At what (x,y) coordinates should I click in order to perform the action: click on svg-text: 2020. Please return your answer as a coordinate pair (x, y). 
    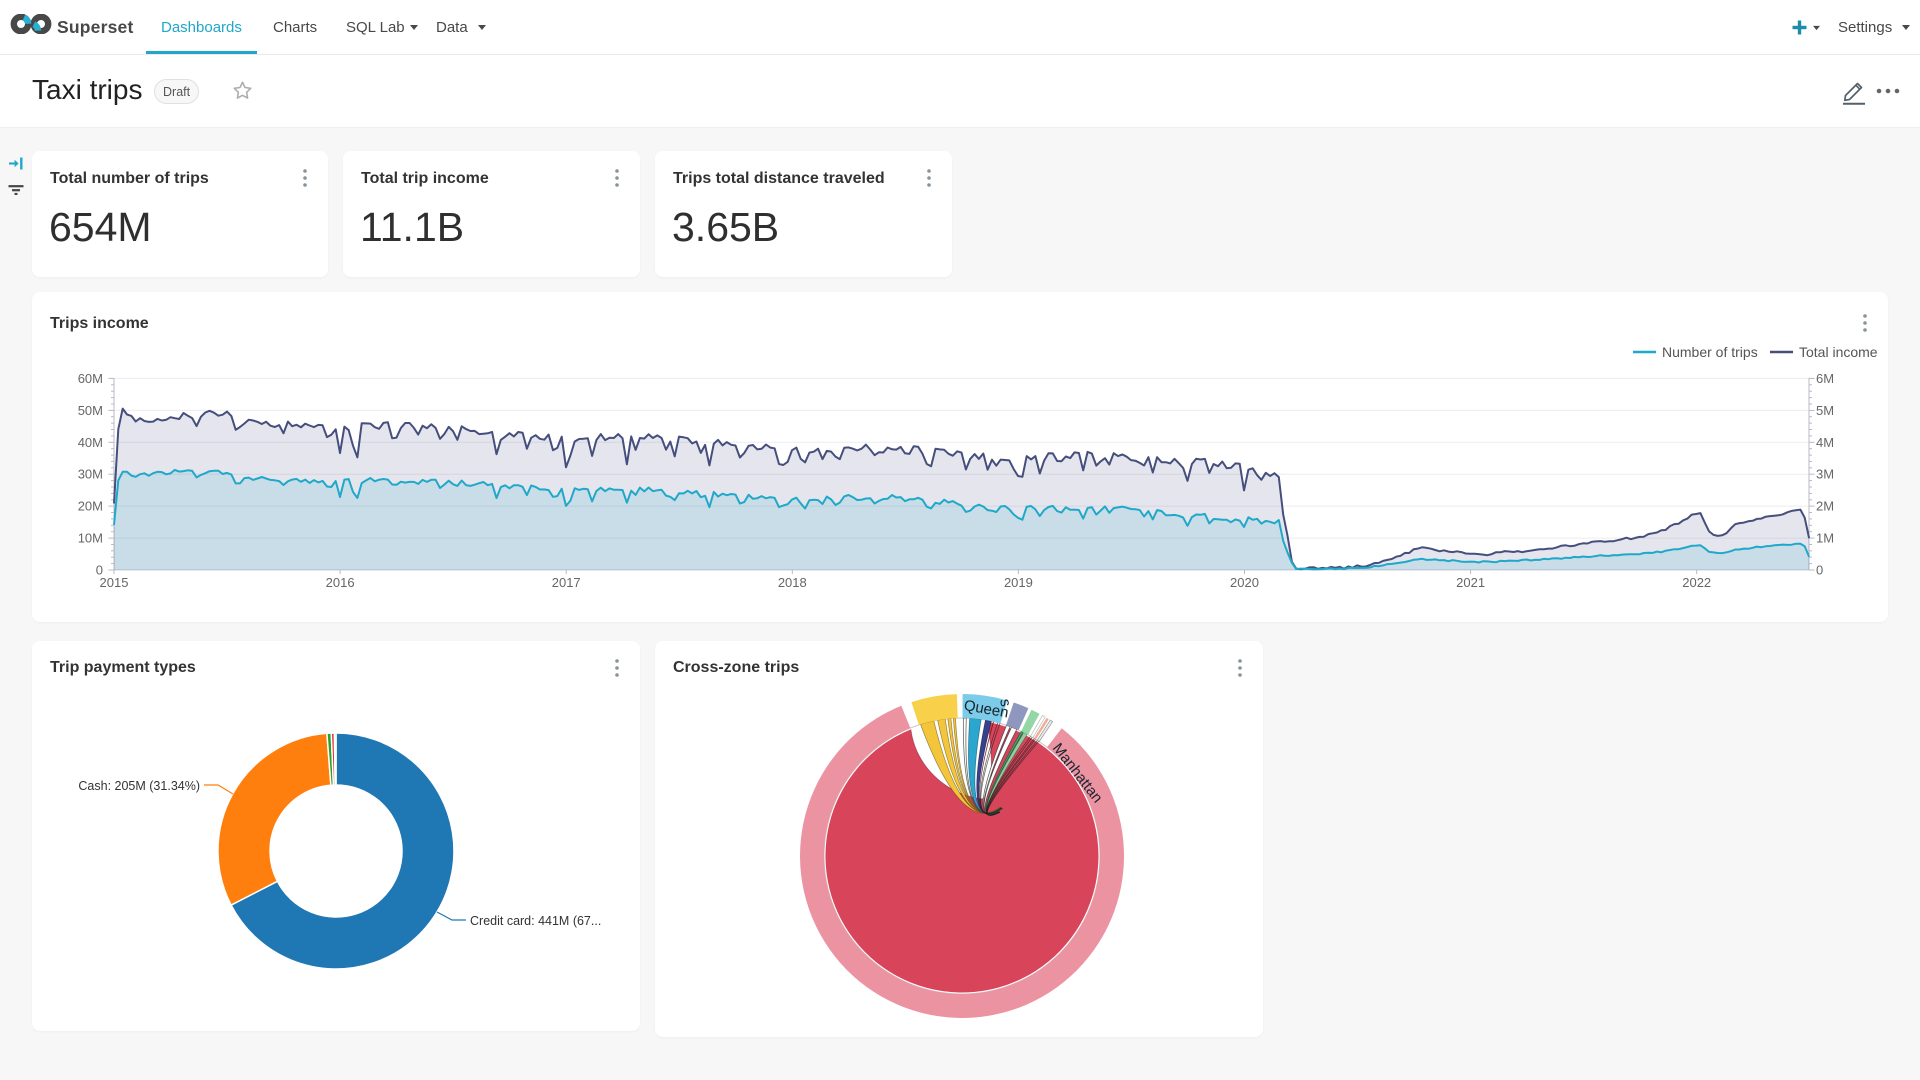
    Looking at the image, I should click on (1244, 582).